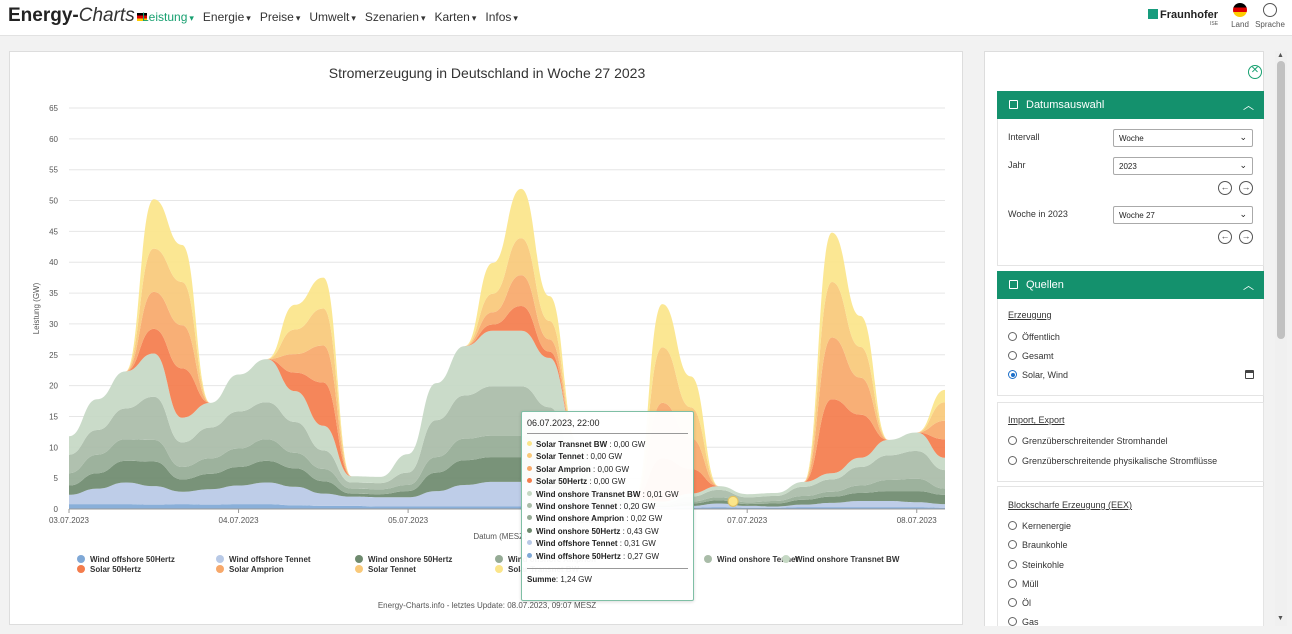 Image resolution: width=1292 pixels, height=634 pixels. I want to click on sidebar-scrollbar: ▲ ▼, so click(1281, 338).